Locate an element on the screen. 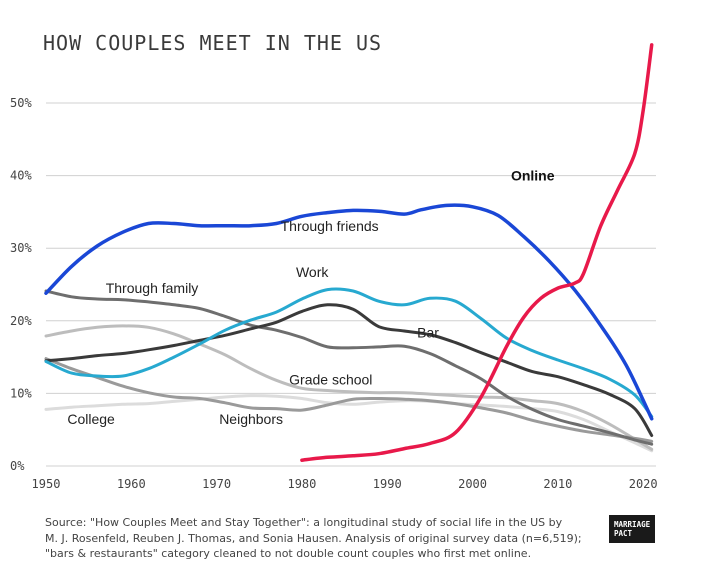 The width and height of the screenshot is (702, 581). marriage-pact-logo: MARRIAGE PACT is located at coordinates (632, 529).